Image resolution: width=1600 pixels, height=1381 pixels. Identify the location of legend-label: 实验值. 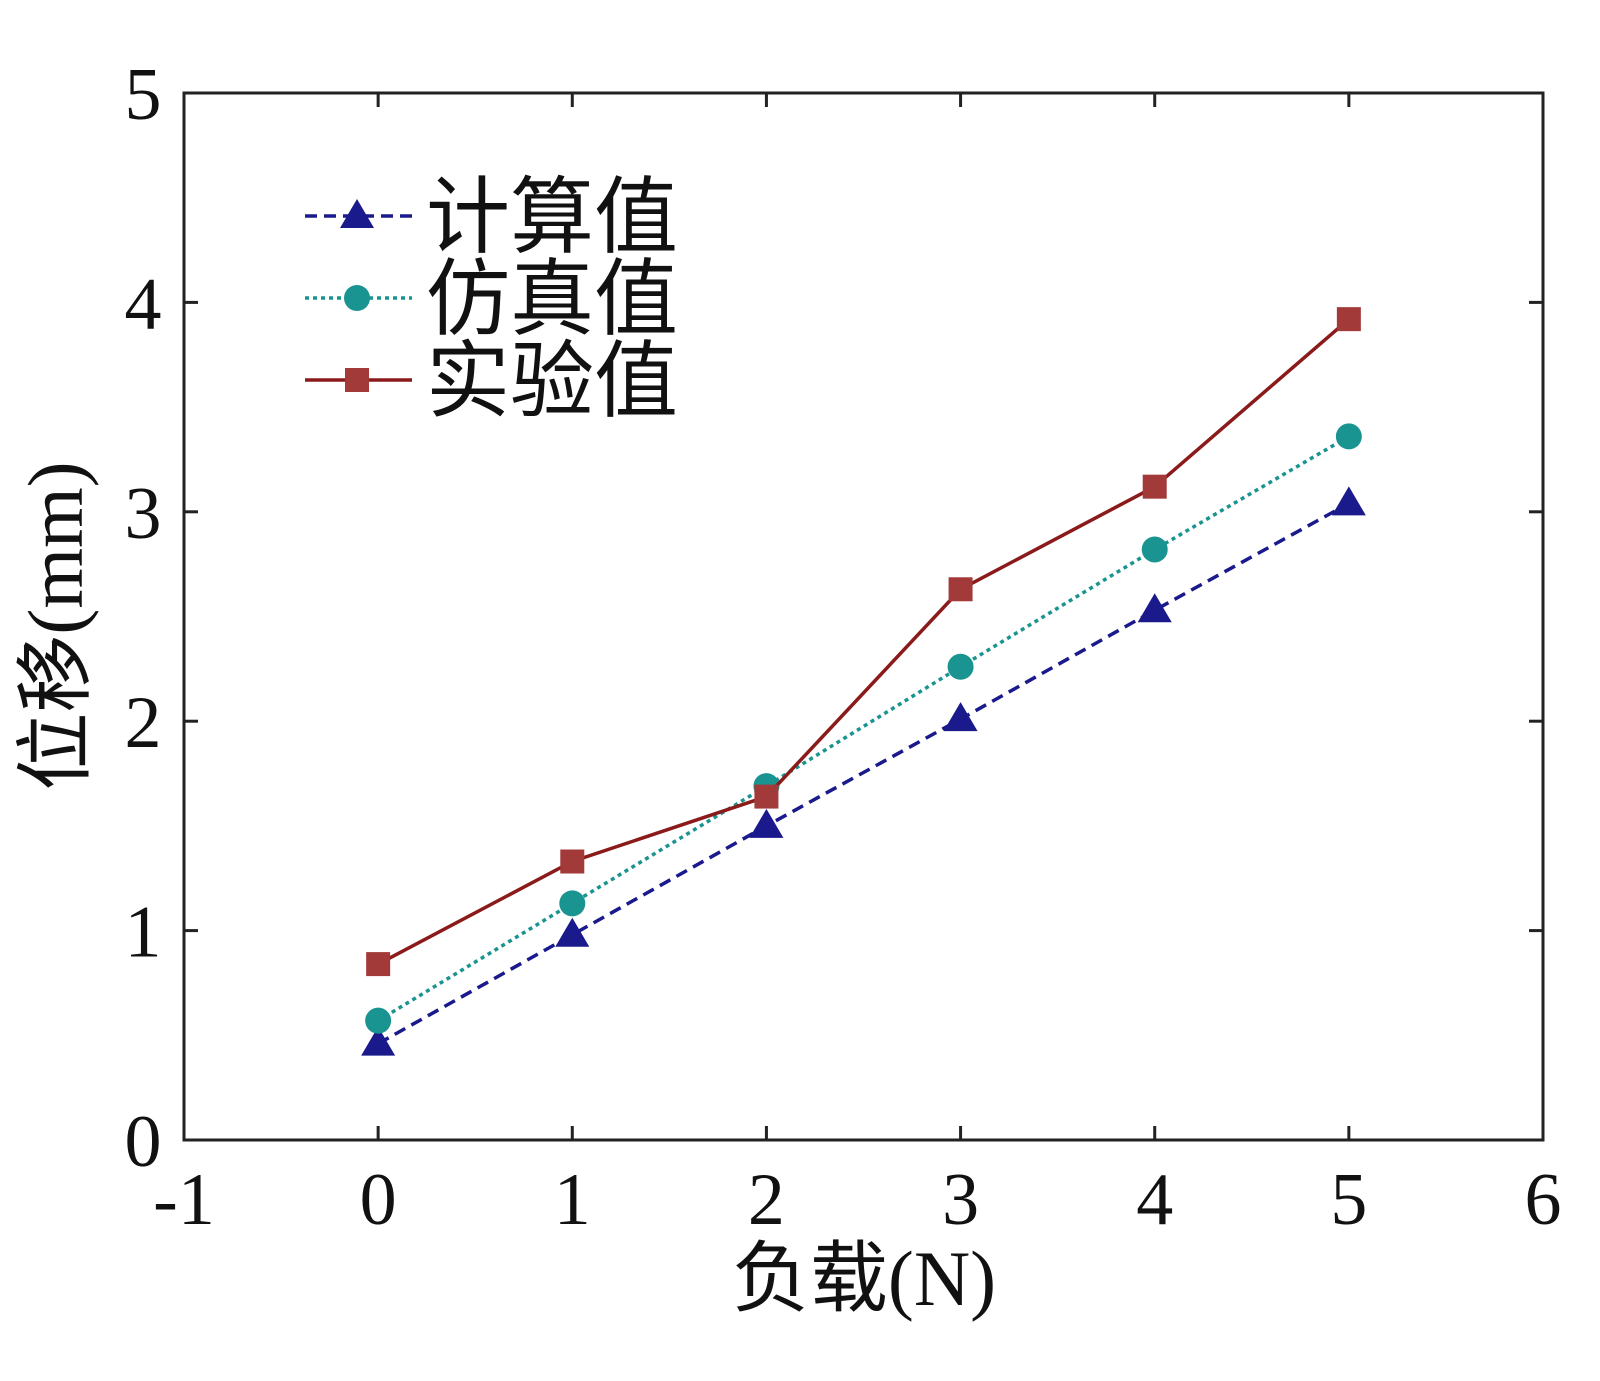
(552, 382).